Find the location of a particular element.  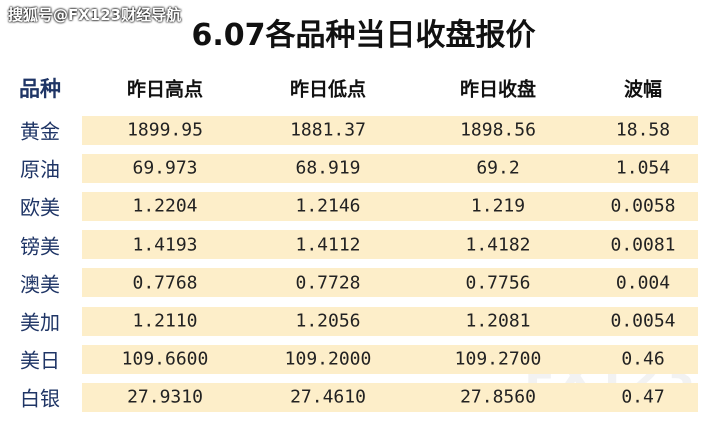

value-cell: 1899.95 is located at coordinates (165, 130).